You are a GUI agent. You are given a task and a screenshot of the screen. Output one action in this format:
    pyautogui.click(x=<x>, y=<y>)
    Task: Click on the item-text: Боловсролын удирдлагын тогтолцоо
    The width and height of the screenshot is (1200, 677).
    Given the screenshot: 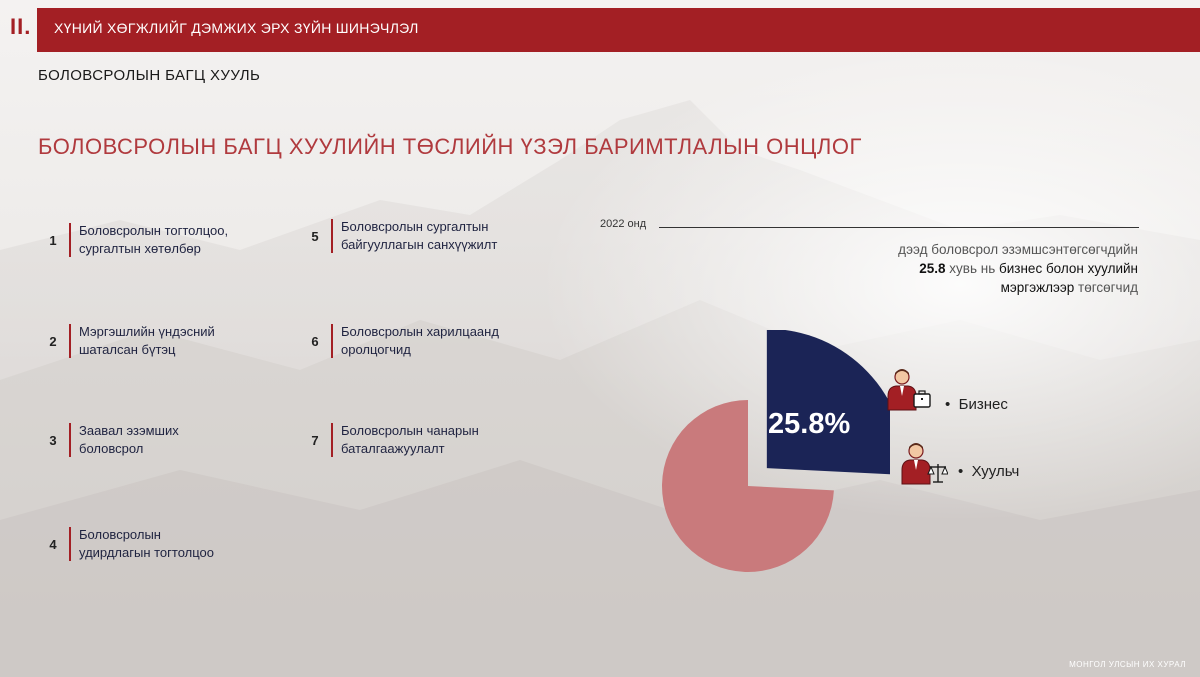 What is the action you would take?
    pyautogui.click(x=147, y=543)
    